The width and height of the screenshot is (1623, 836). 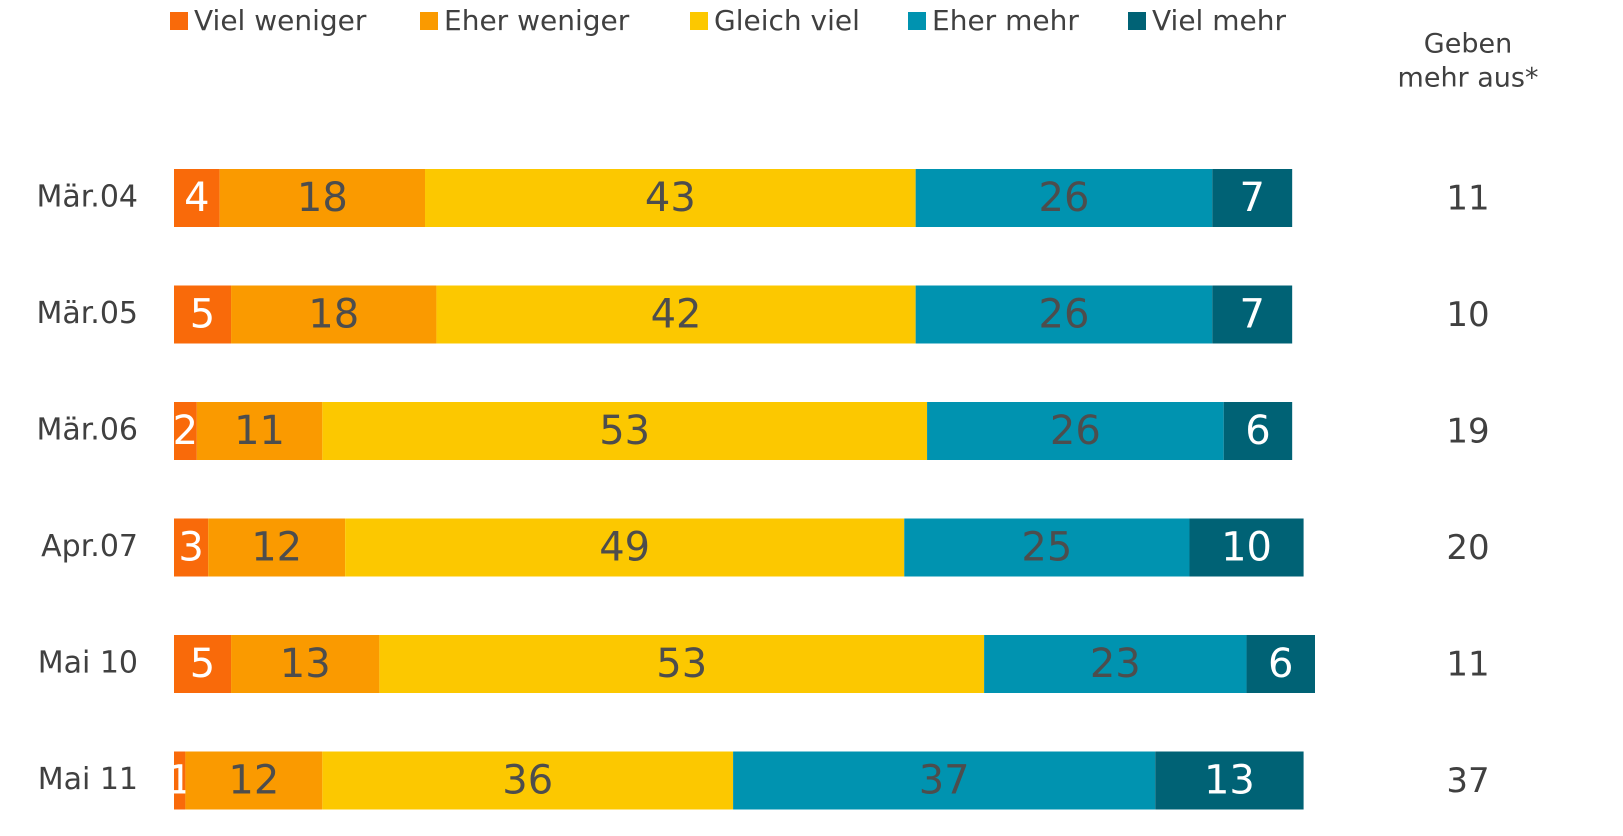 What do you see at coordinates (1467, 432) in the screenshot?
I see `extra-value: 19` at bounding box center [1467, 432].